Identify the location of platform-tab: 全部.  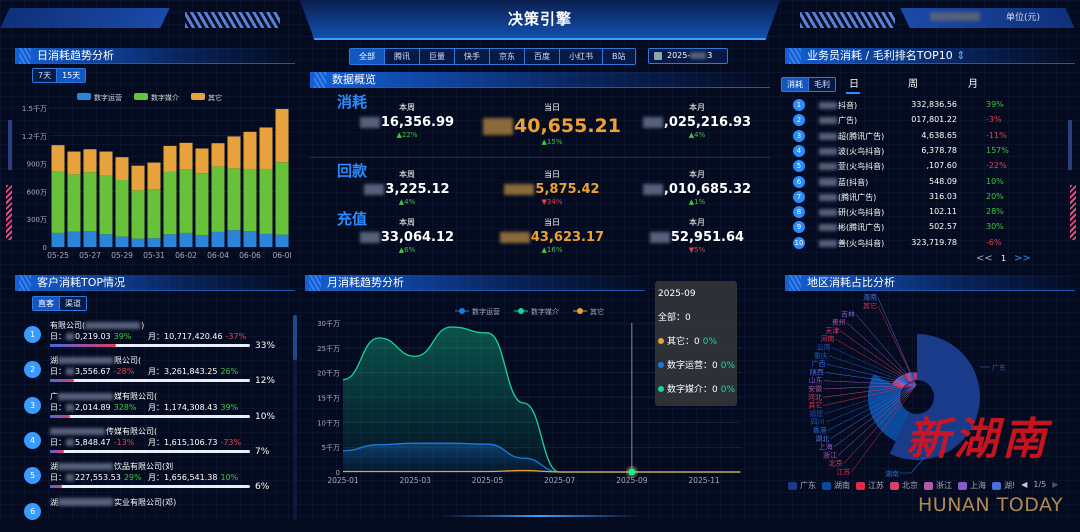
(367, 56).